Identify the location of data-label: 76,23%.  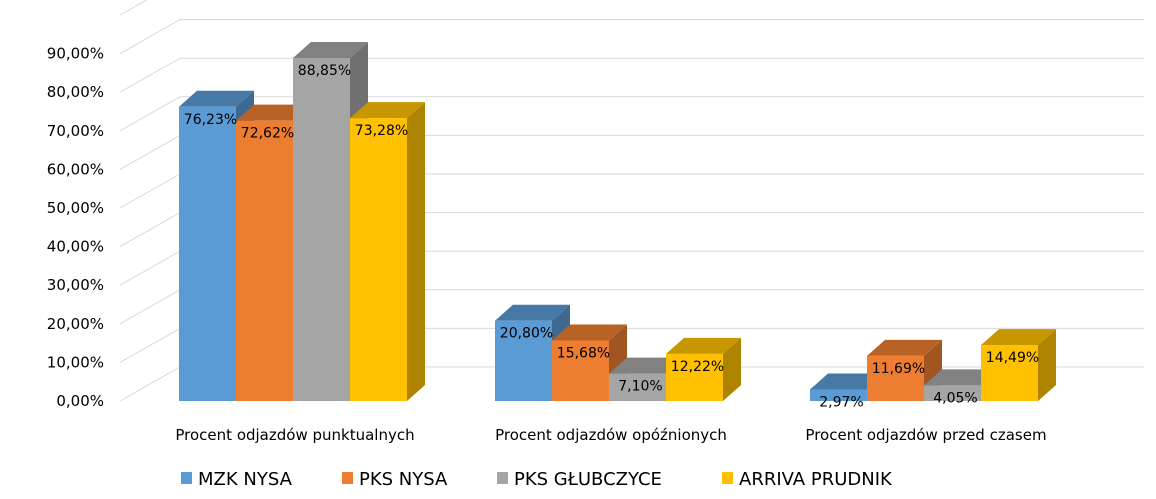
(210, 120).